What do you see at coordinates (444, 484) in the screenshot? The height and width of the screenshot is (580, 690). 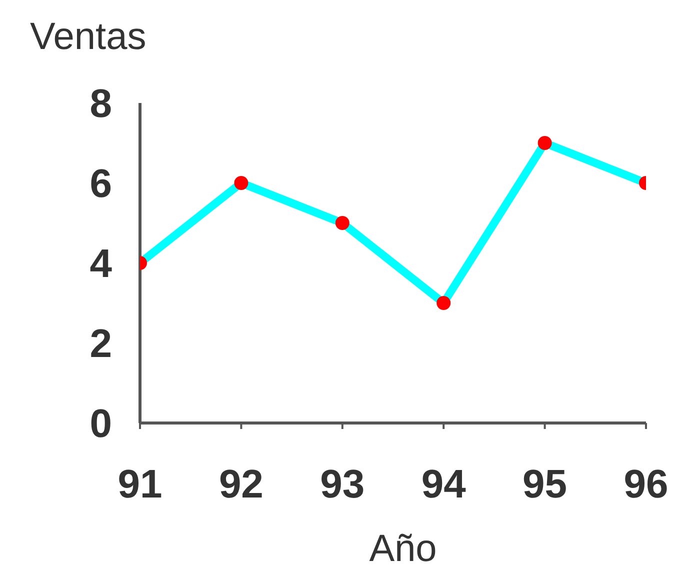 I see `x-tick-label: 94` at bounding box center [444, 484].